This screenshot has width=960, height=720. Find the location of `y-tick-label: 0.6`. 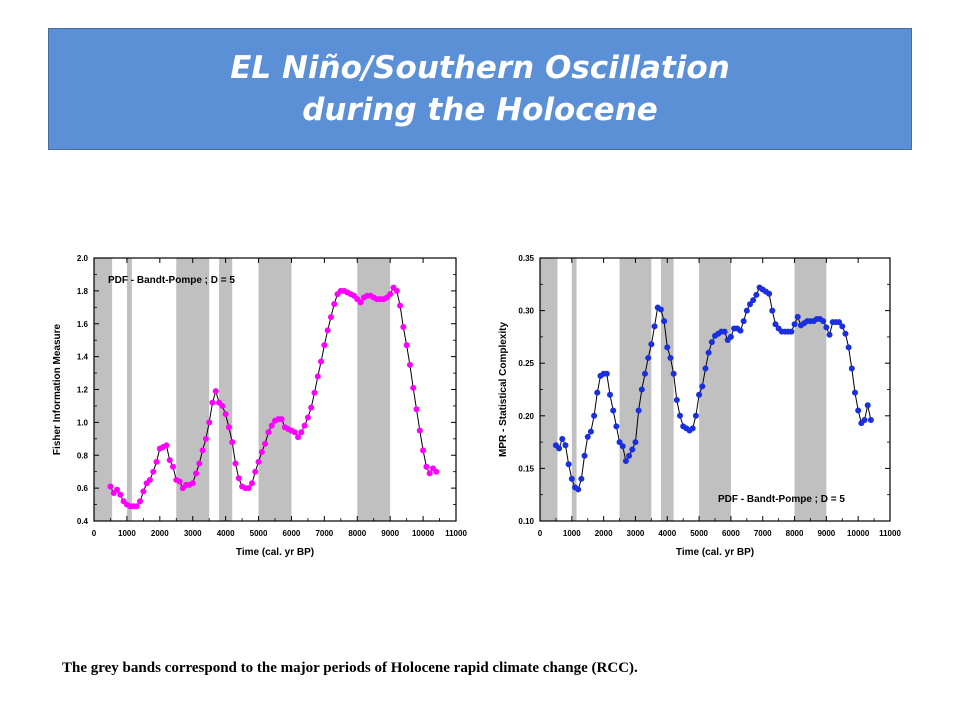

y-tick-label: 0.6 is located at coordinates (83, 488).